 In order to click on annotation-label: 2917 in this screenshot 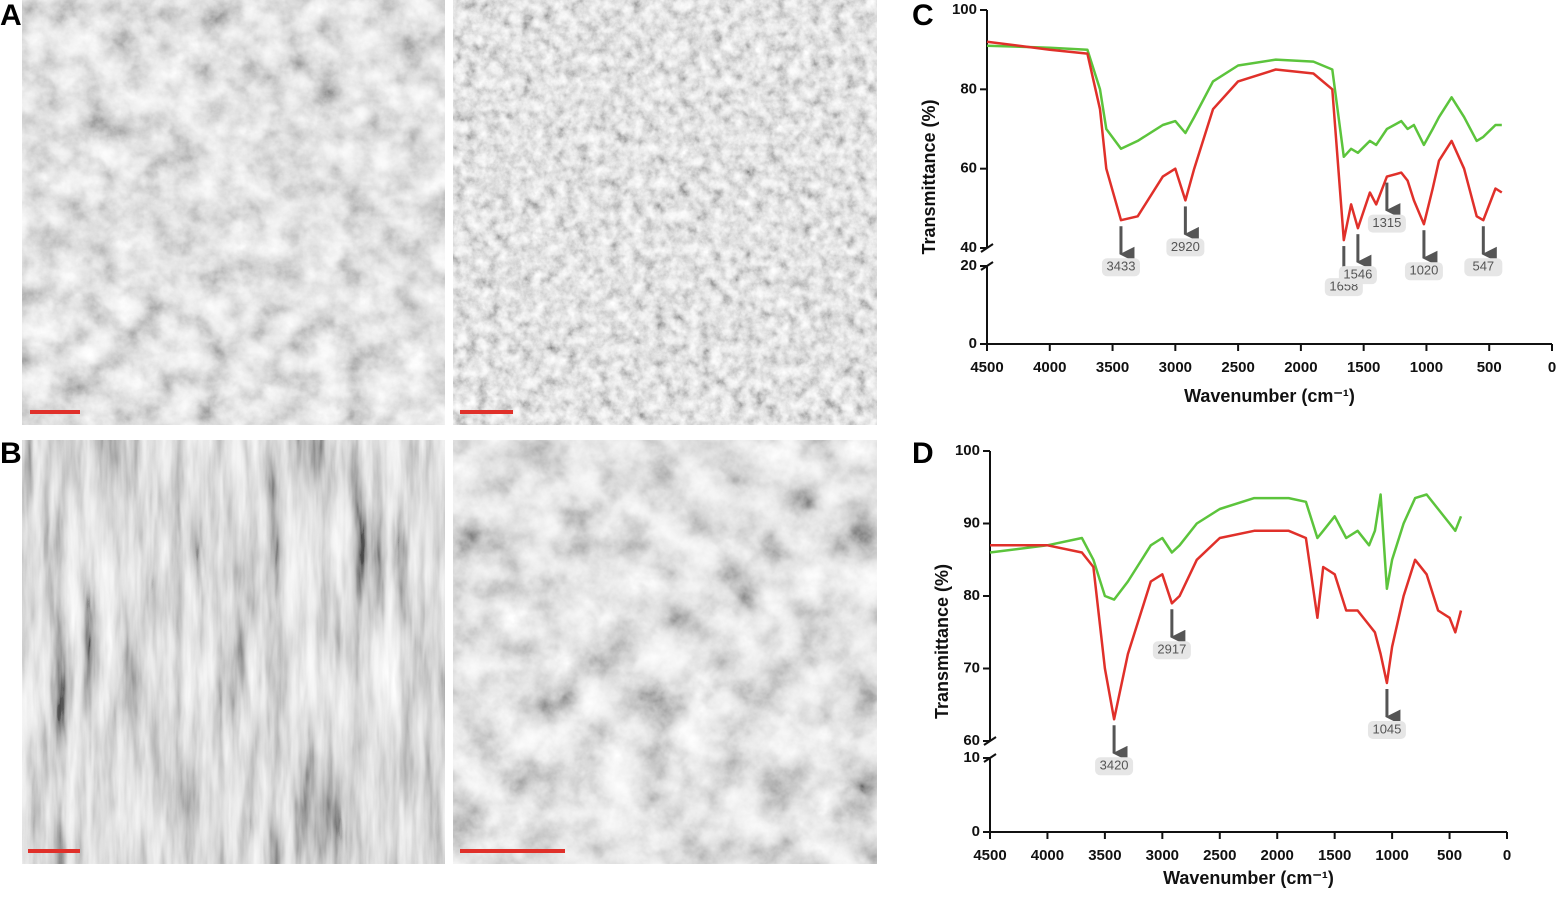, I will do `click(1171, 649)`.